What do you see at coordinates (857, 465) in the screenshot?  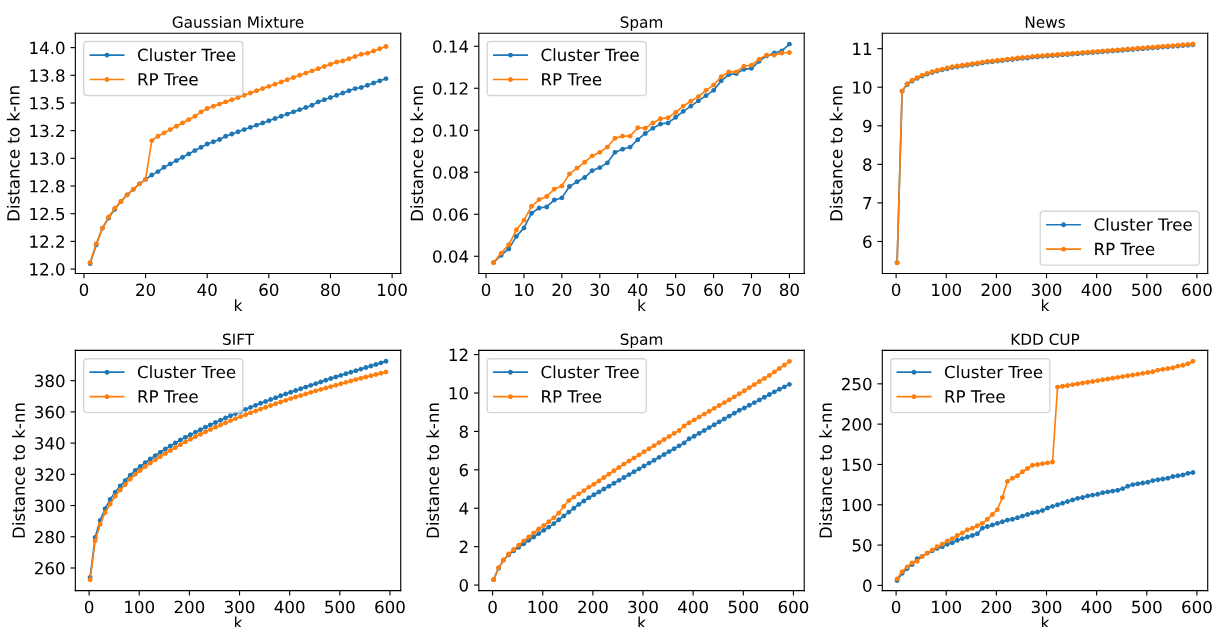 I see `y-tick-label: 150` at bounding box center [857, 465].